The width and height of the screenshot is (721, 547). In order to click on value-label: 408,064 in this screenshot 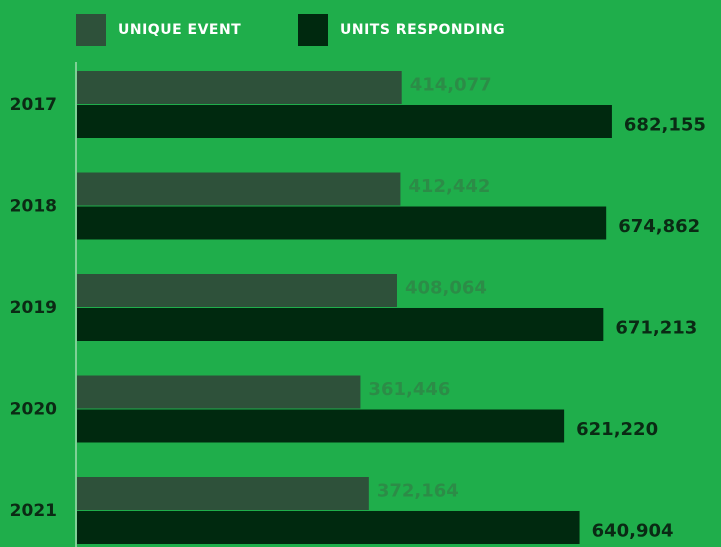, I will do `click(446, 288)`.